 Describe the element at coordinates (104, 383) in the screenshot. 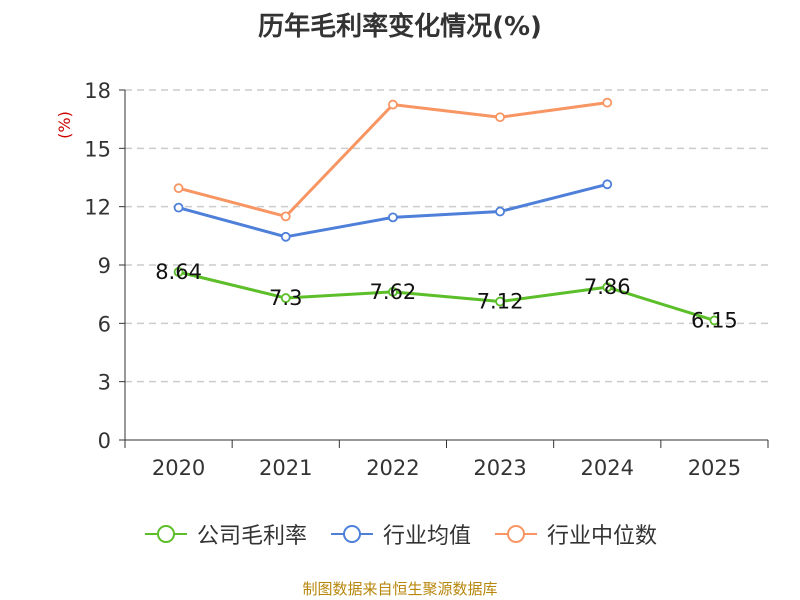

I see `y-tick-label: 3` at that location.